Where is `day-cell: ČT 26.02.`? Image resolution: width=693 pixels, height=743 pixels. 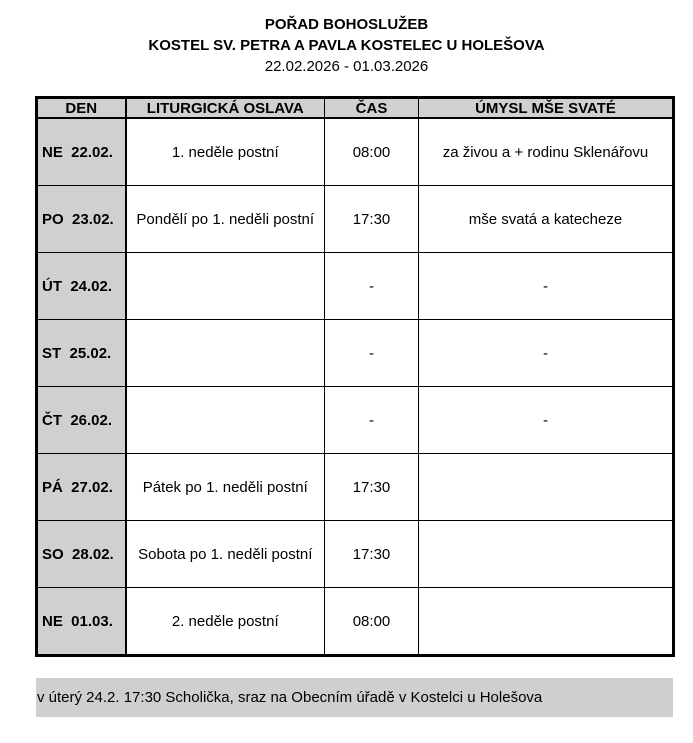 day-cell: ČT 26.02. is located at coordinates (81, 420).